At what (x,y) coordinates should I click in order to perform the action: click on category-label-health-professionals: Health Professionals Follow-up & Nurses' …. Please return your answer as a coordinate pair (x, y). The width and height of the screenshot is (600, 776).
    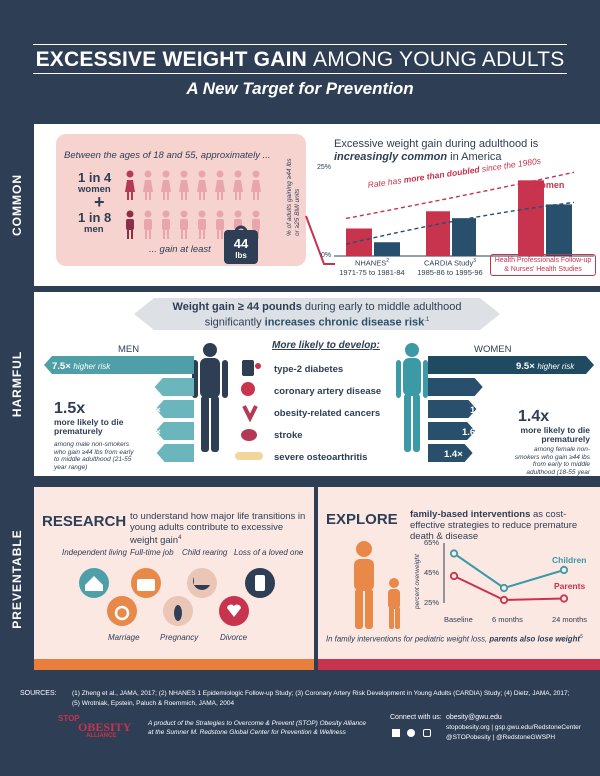
    Looking at the image, I should click on (543, 265).